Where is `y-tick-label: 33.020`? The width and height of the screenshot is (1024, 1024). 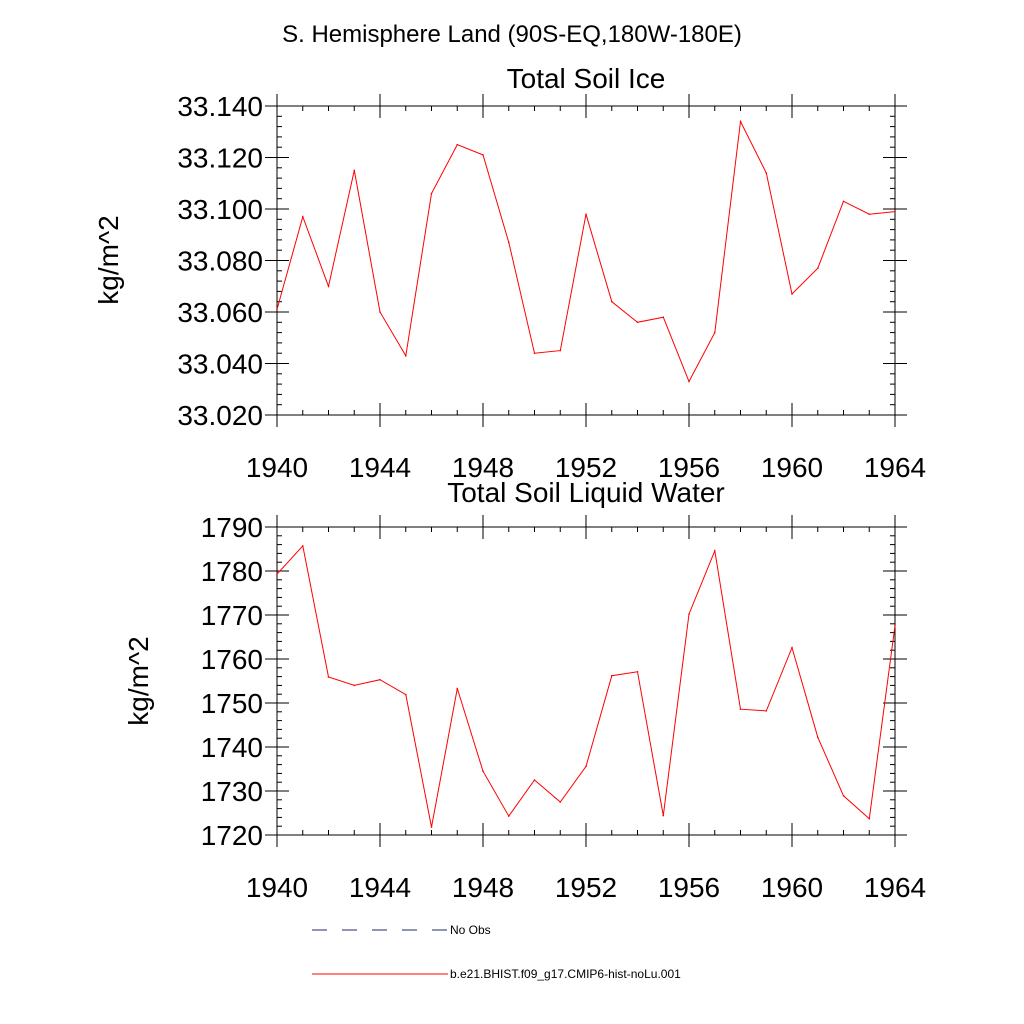 y-tick-label: 33.020 is located at coordinates (220, 415).